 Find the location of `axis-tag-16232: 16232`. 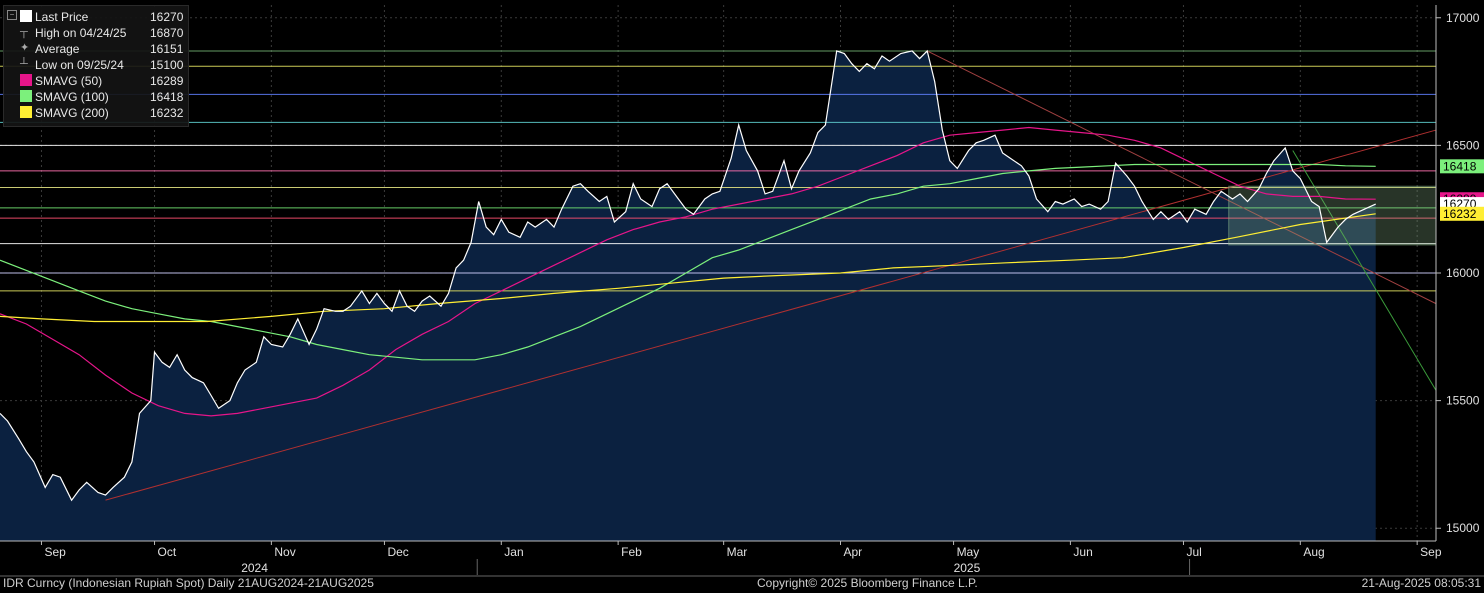

axis-tag-16232: 16232 is located at coordinates (1460, 214).